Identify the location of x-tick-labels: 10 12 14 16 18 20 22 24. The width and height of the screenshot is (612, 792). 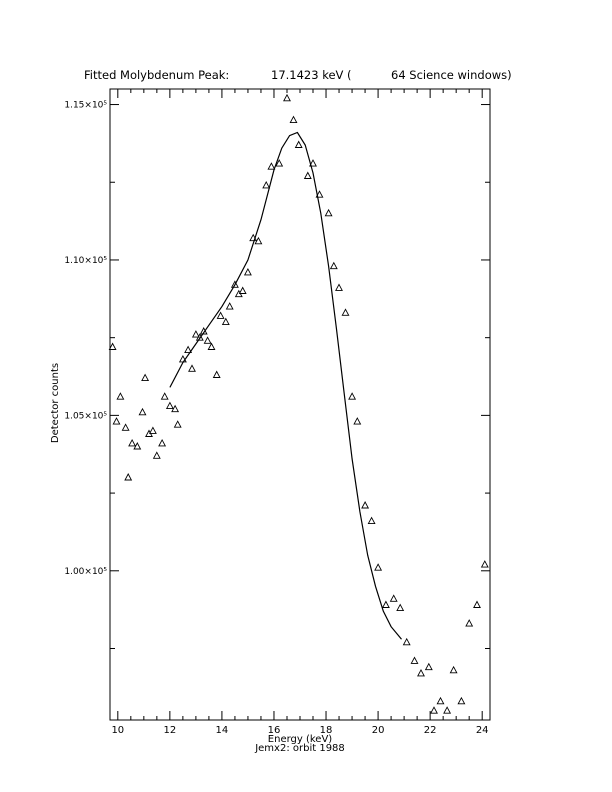
(299, 730).